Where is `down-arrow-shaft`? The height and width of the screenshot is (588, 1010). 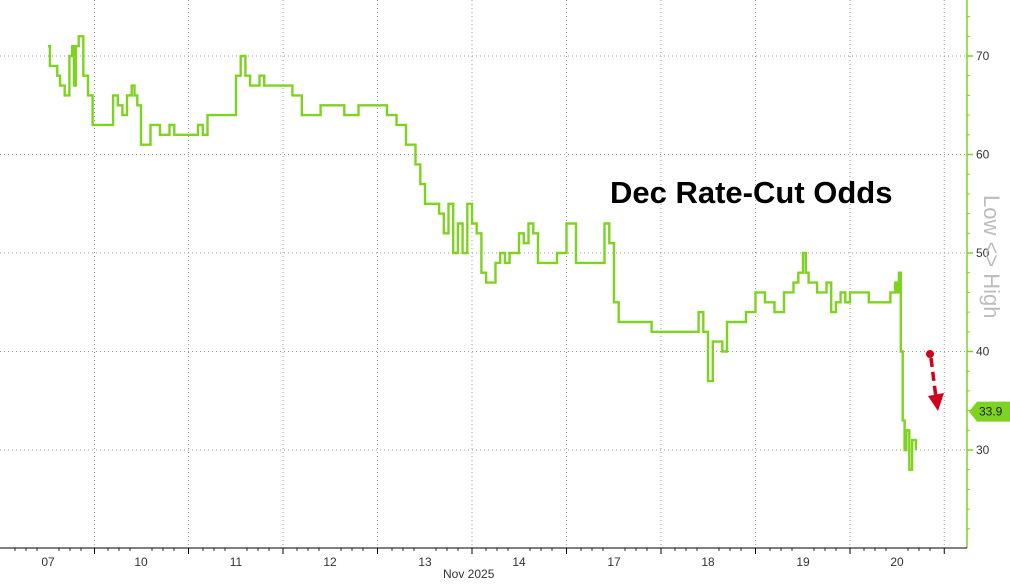
down-arrow-shaft is located at coordinates (933, 378).